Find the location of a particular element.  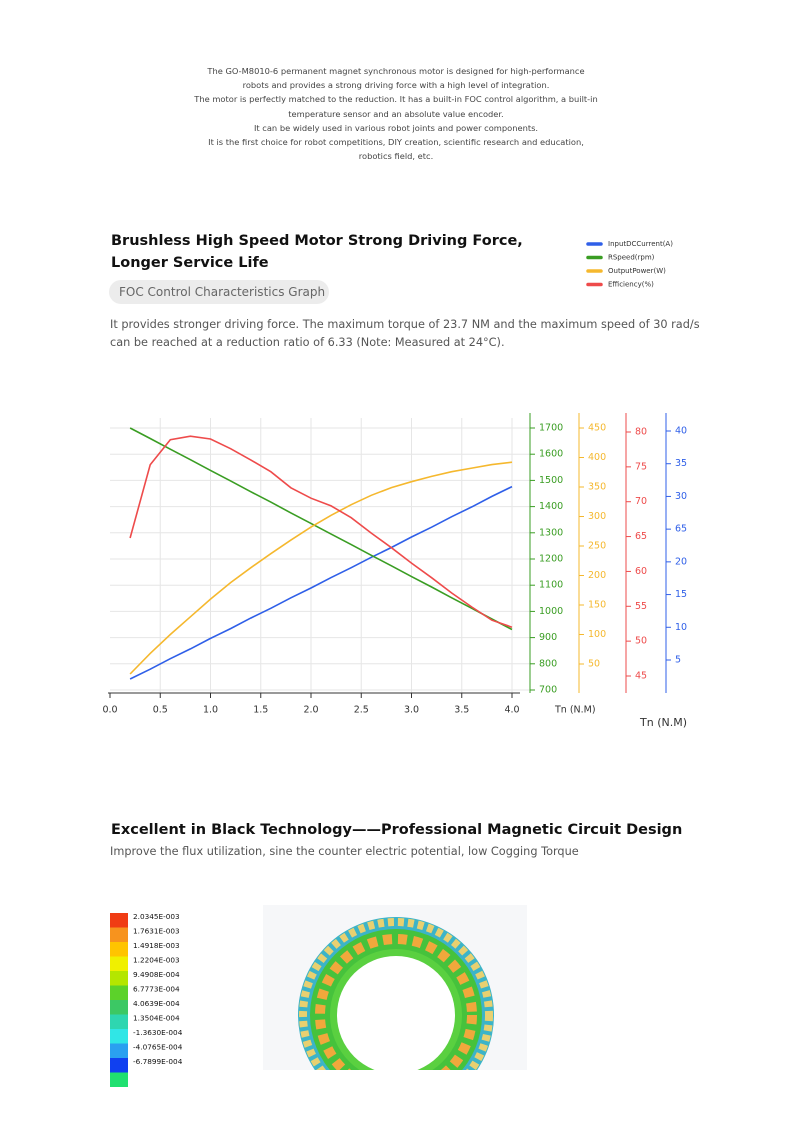

title-line: Longer Service Life is located at coordinates (190, 263).